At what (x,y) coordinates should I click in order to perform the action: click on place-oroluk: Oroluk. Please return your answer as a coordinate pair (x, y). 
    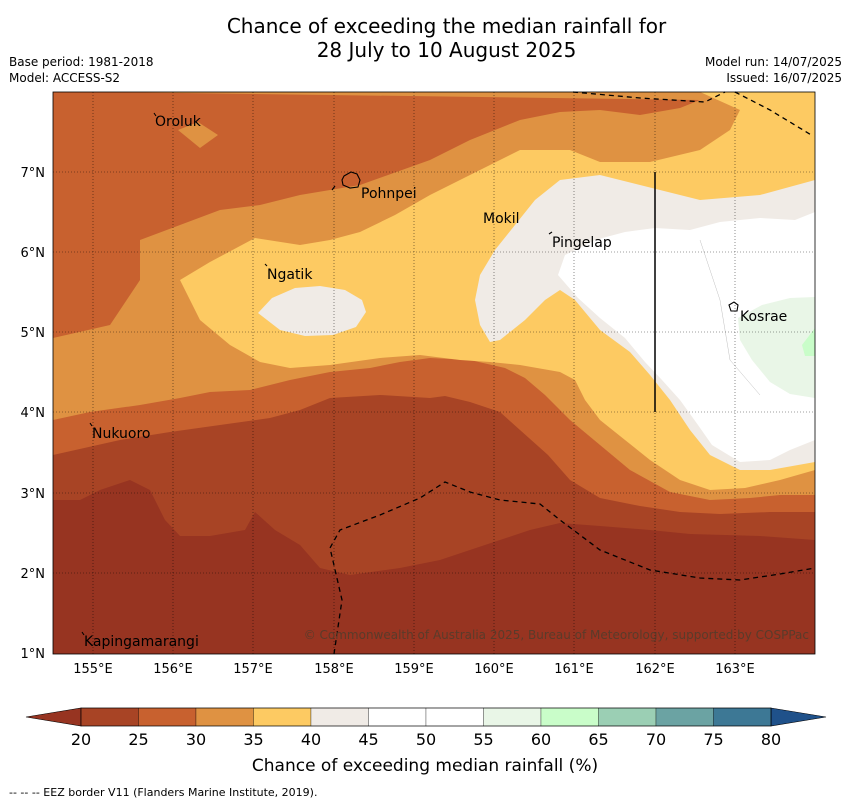
    Looking at the image, I should click on (178, 122).